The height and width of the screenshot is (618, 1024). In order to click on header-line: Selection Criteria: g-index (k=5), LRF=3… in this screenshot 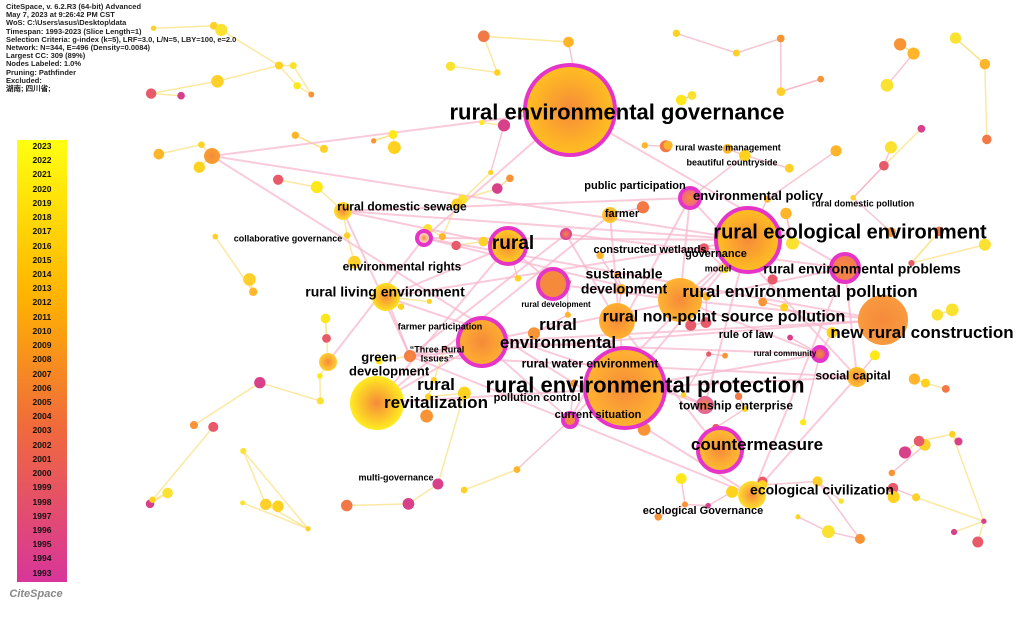, I will do `click(121, 39)`.